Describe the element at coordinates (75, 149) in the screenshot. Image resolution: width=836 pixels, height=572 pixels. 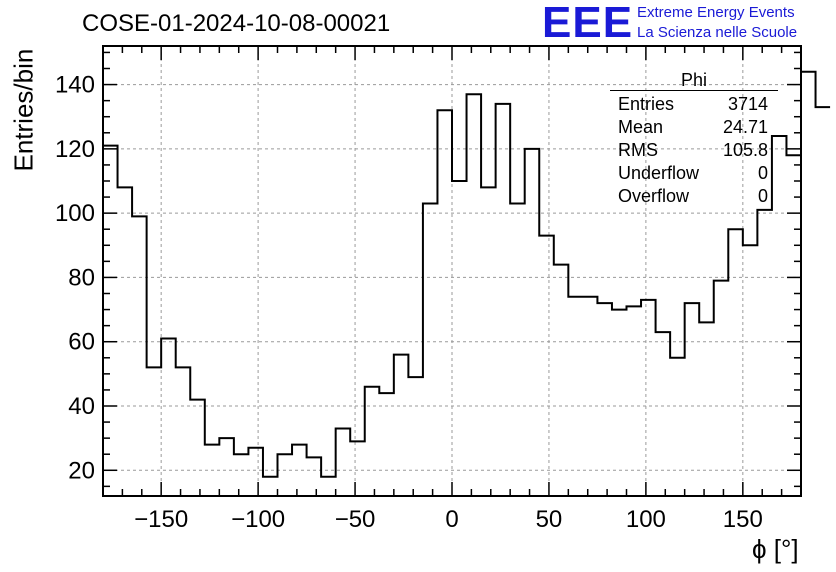
I see `y-tick-label: 120` at that location.